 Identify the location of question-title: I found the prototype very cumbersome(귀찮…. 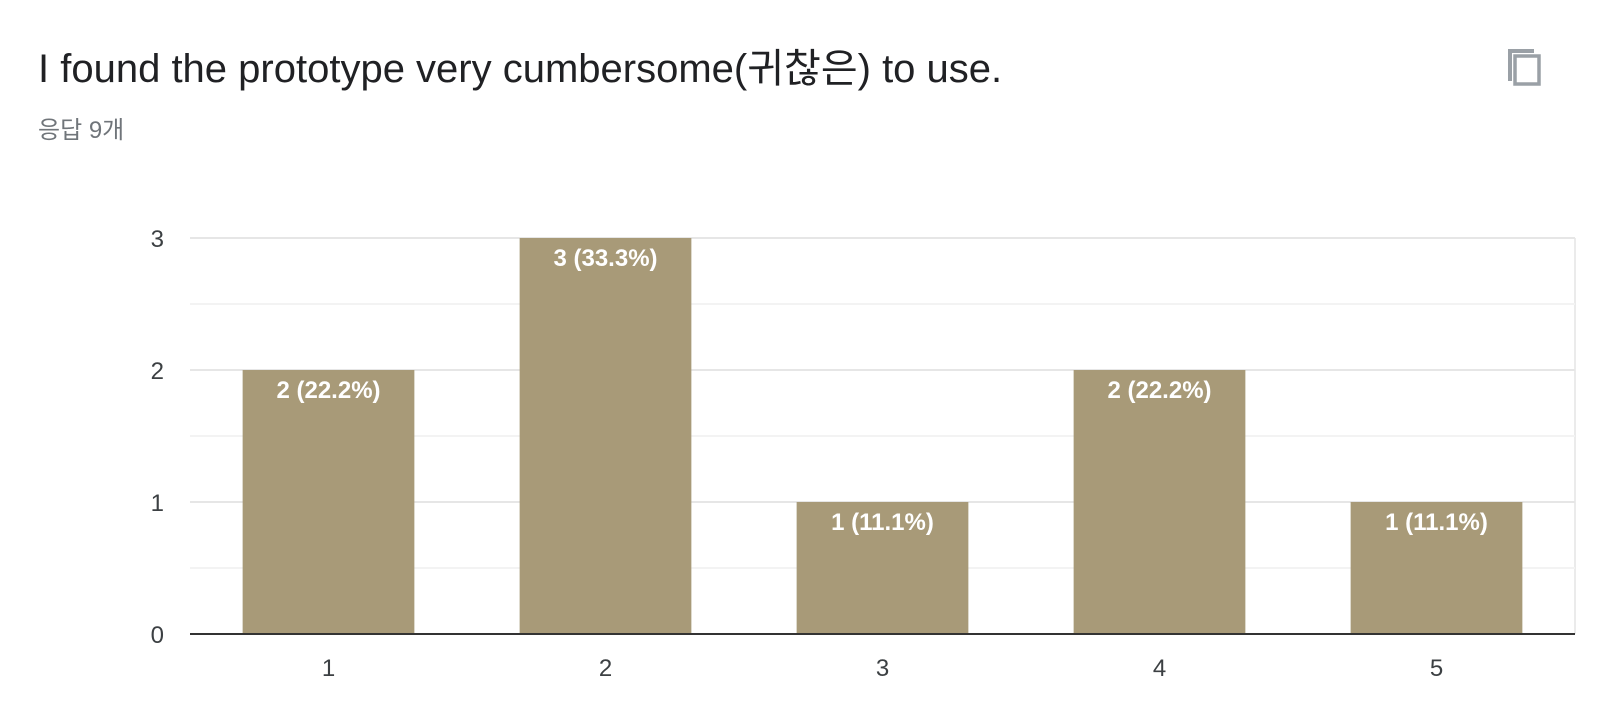
(520, 69).